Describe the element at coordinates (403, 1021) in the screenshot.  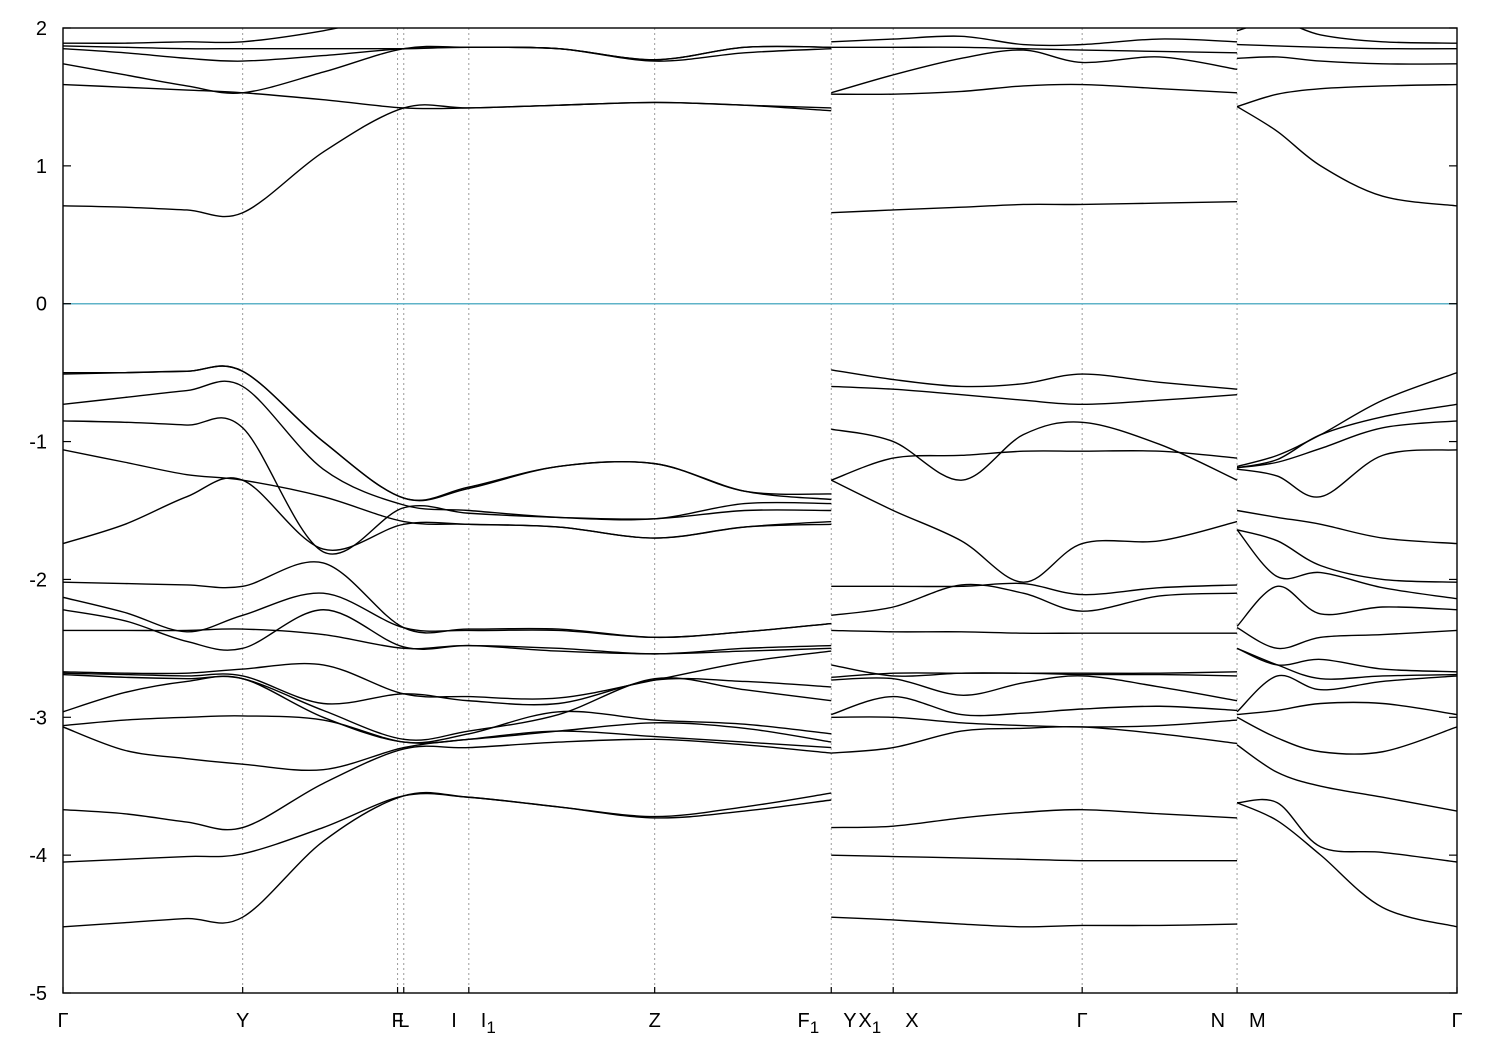
I see `x-tick-label-3: L` at that location.